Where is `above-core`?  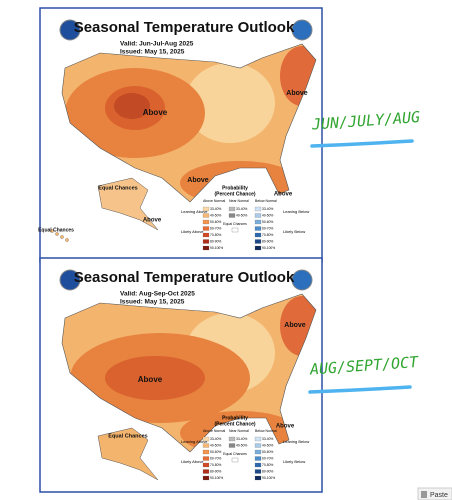
above-core is located at coordinates (155, 378).